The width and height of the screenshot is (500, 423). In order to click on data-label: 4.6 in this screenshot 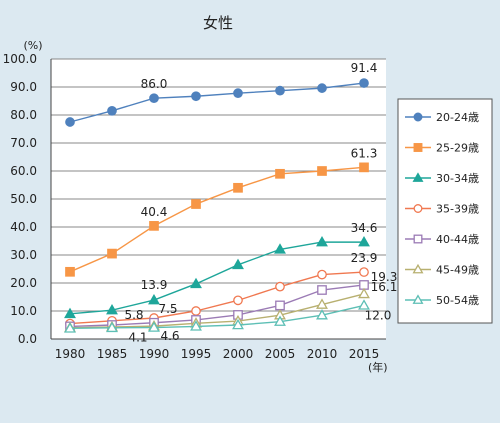, I will do `click(169, 336)`.